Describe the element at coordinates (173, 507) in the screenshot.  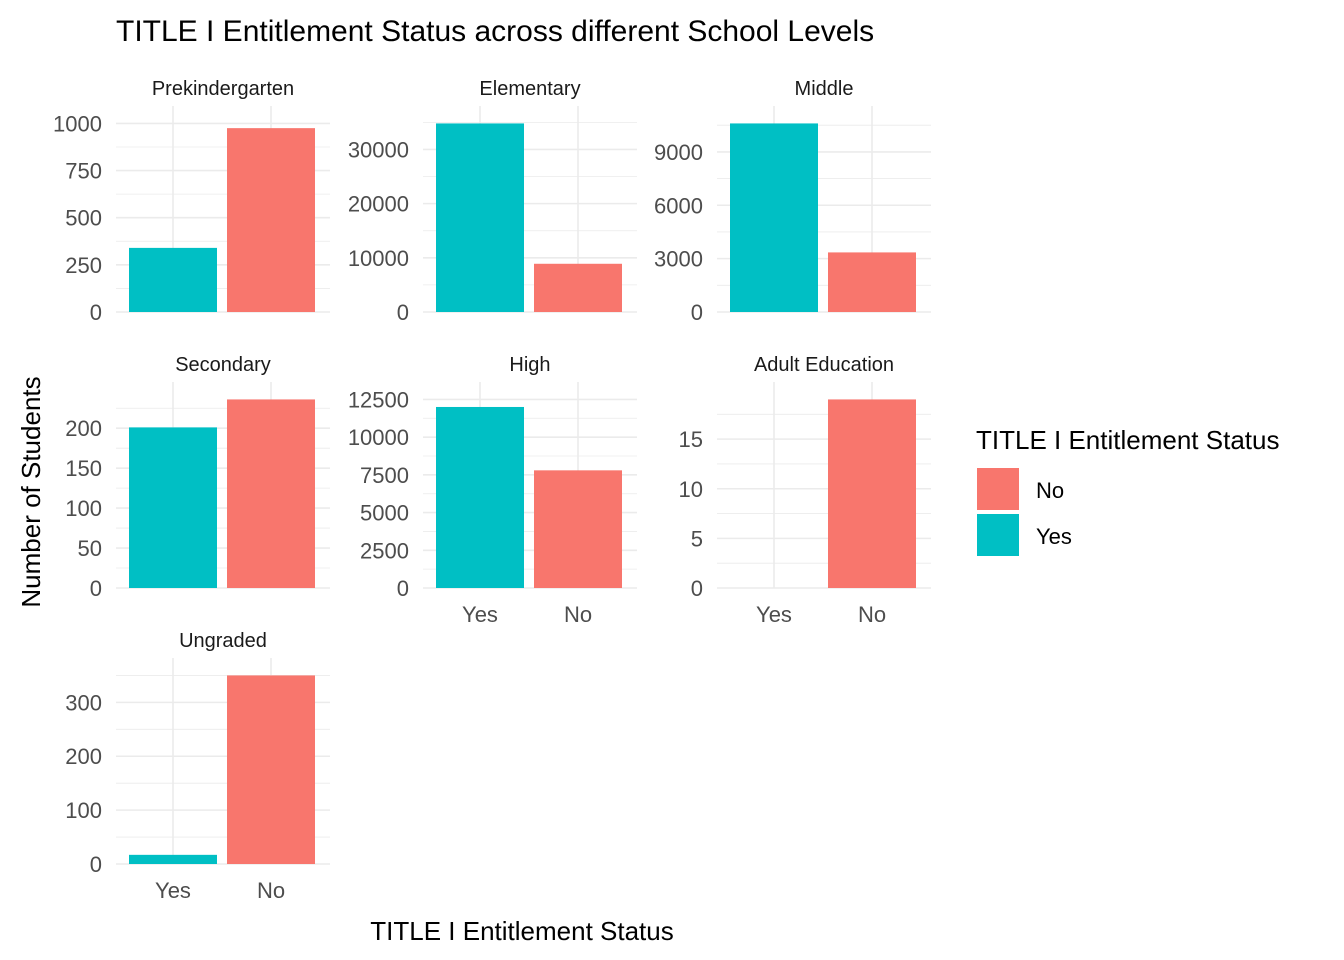
I see `bar-secondary-yes` at that location.